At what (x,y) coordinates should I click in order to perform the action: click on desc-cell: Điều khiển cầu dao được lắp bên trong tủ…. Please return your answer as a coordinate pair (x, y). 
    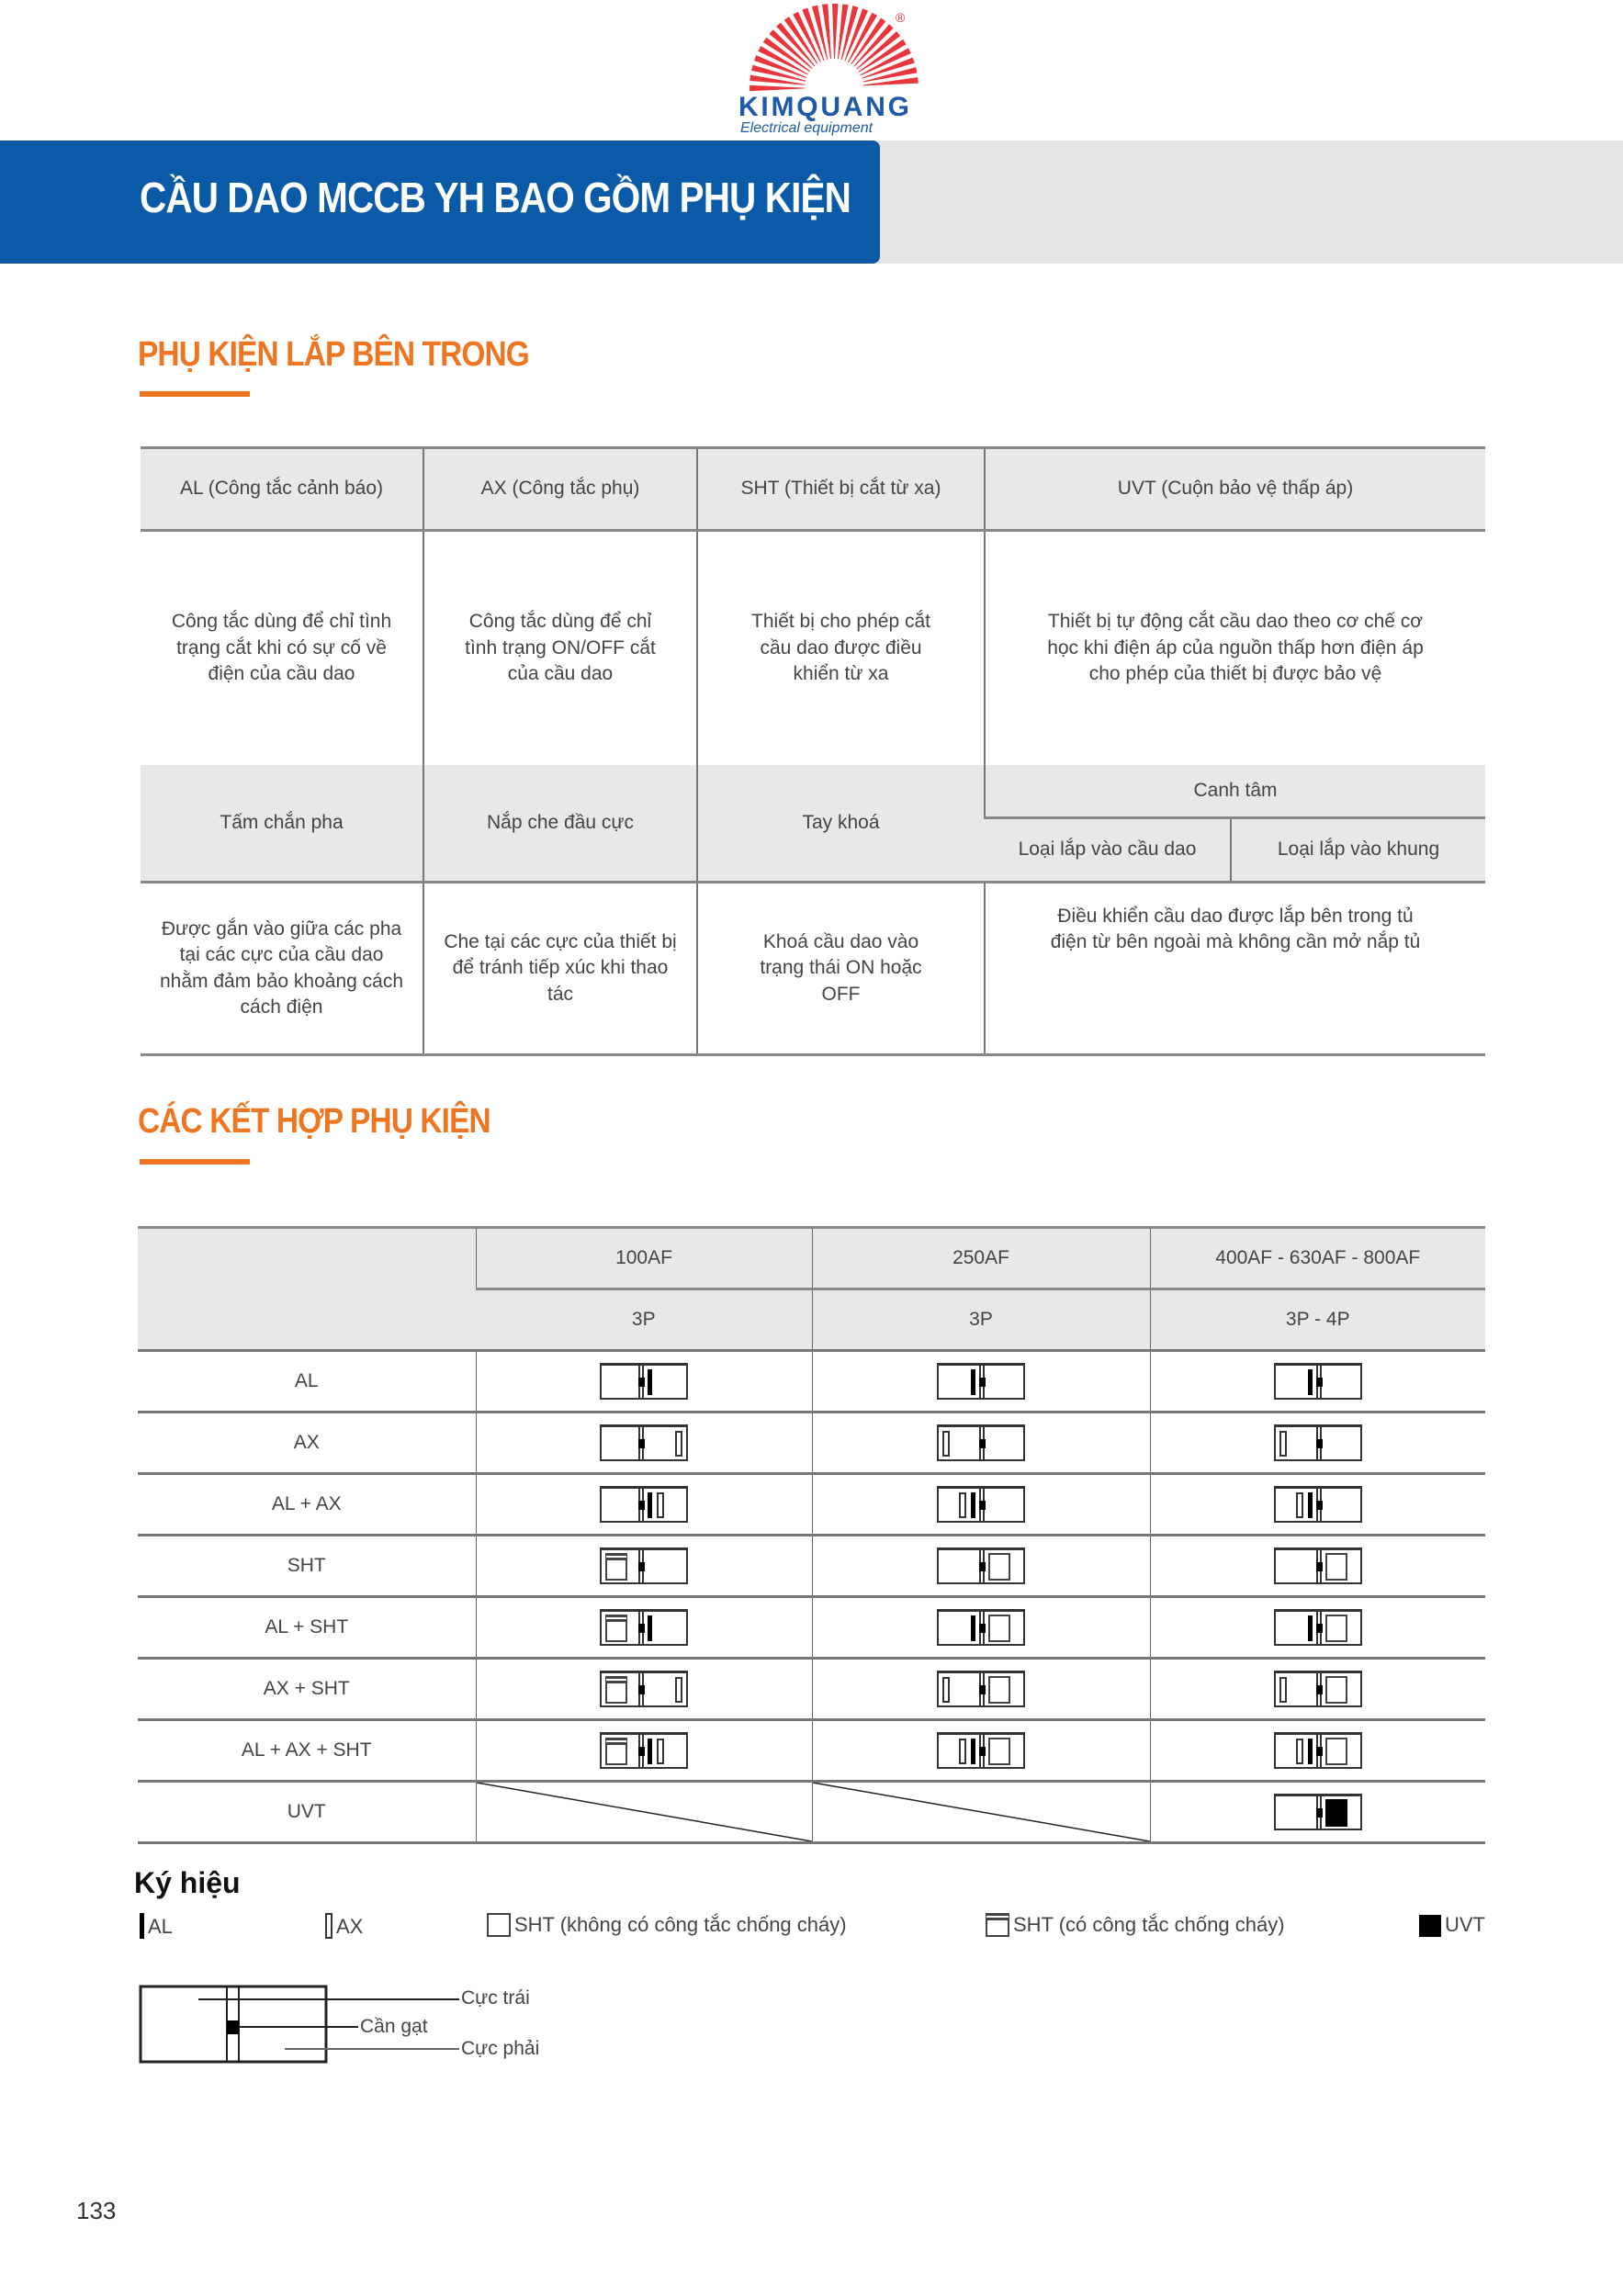
    Looking at the image, I should click on (1234, 968).